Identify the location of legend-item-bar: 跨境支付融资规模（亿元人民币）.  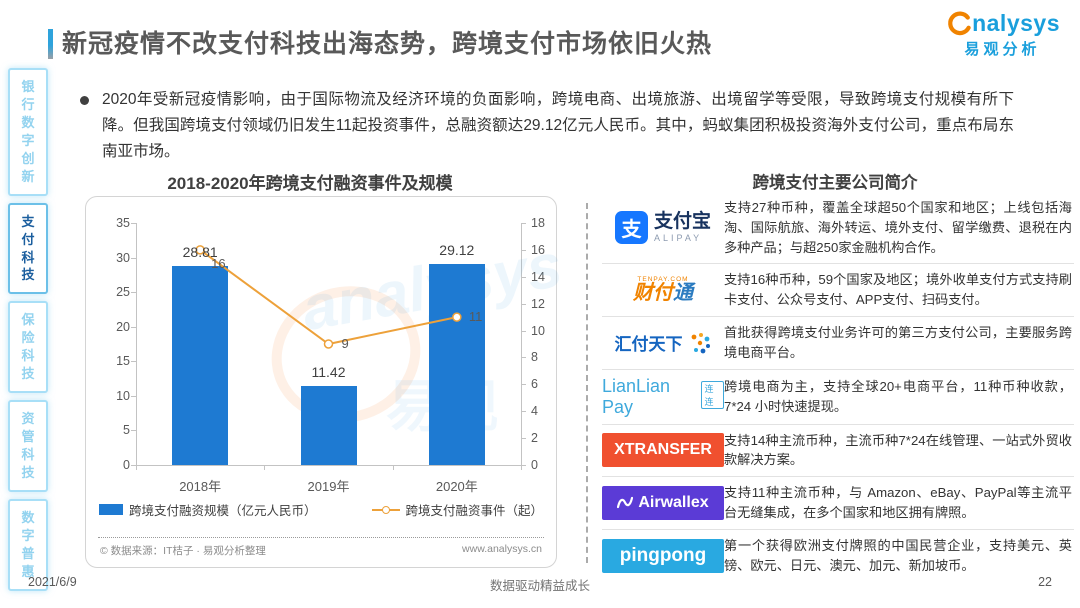
(207, 509).